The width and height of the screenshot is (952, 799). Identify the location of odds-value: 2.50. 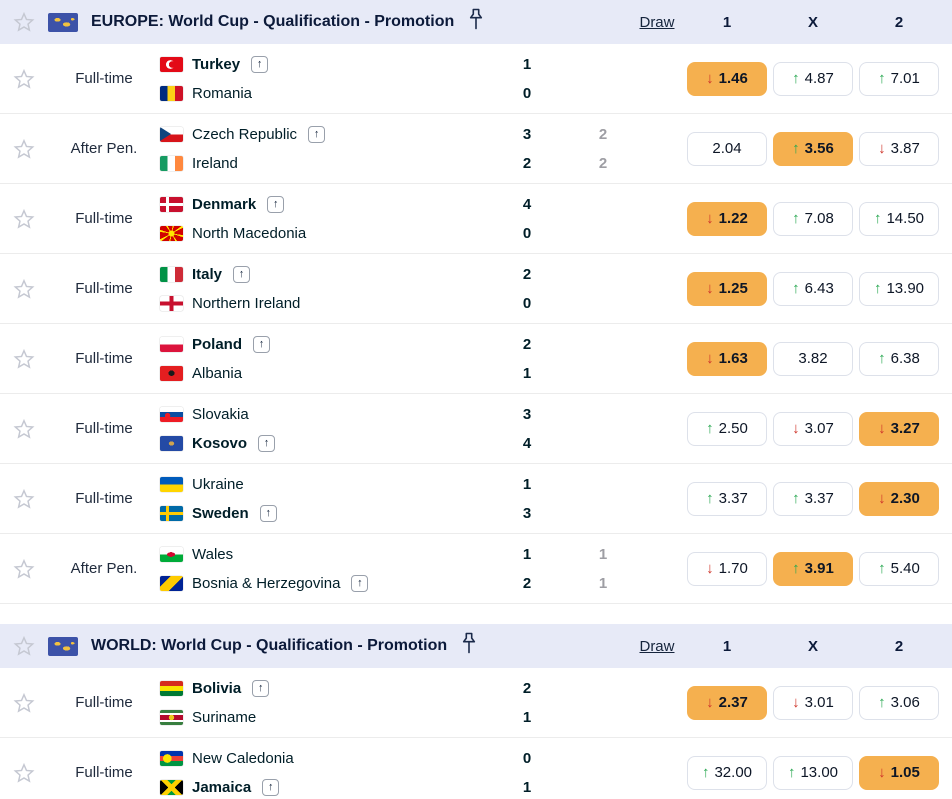
(733, 428).